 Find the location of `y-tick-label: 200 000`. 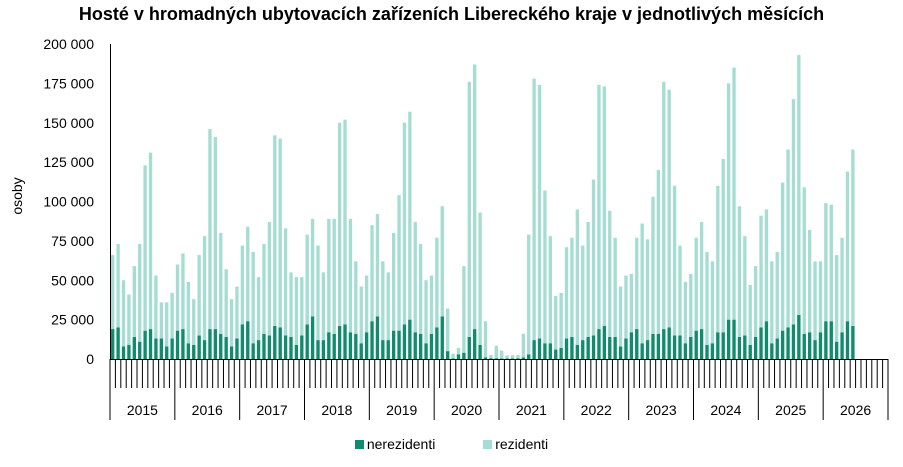

y-tick-label: 200 000 is located at coordinates (68, 44).